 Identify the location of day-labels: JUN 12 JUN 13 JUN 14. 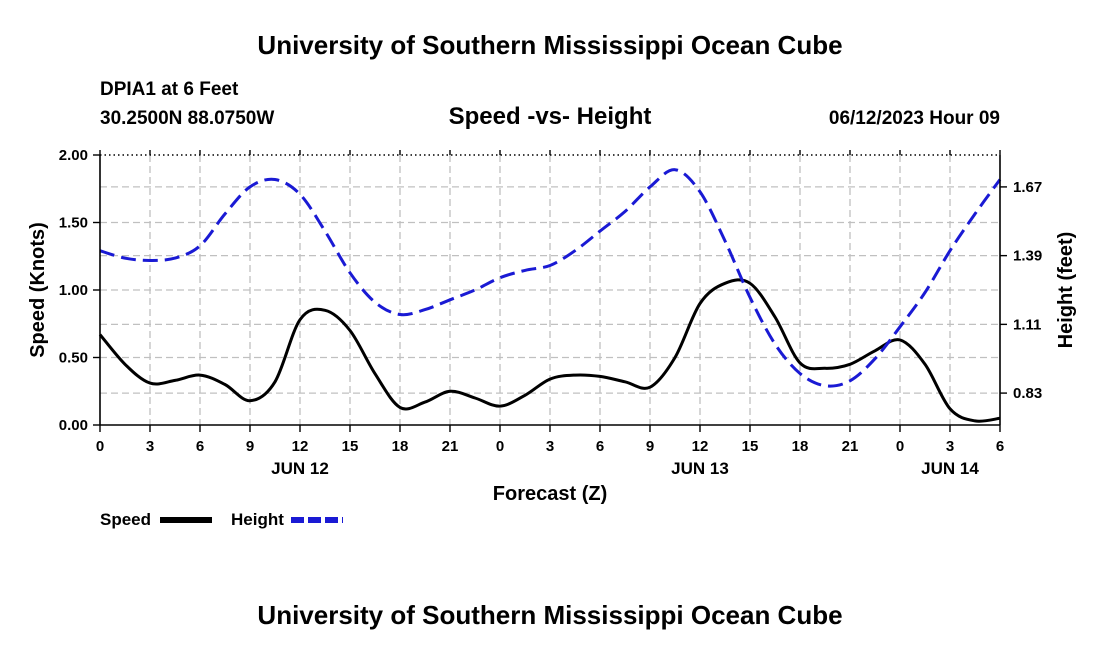
(625, 468).